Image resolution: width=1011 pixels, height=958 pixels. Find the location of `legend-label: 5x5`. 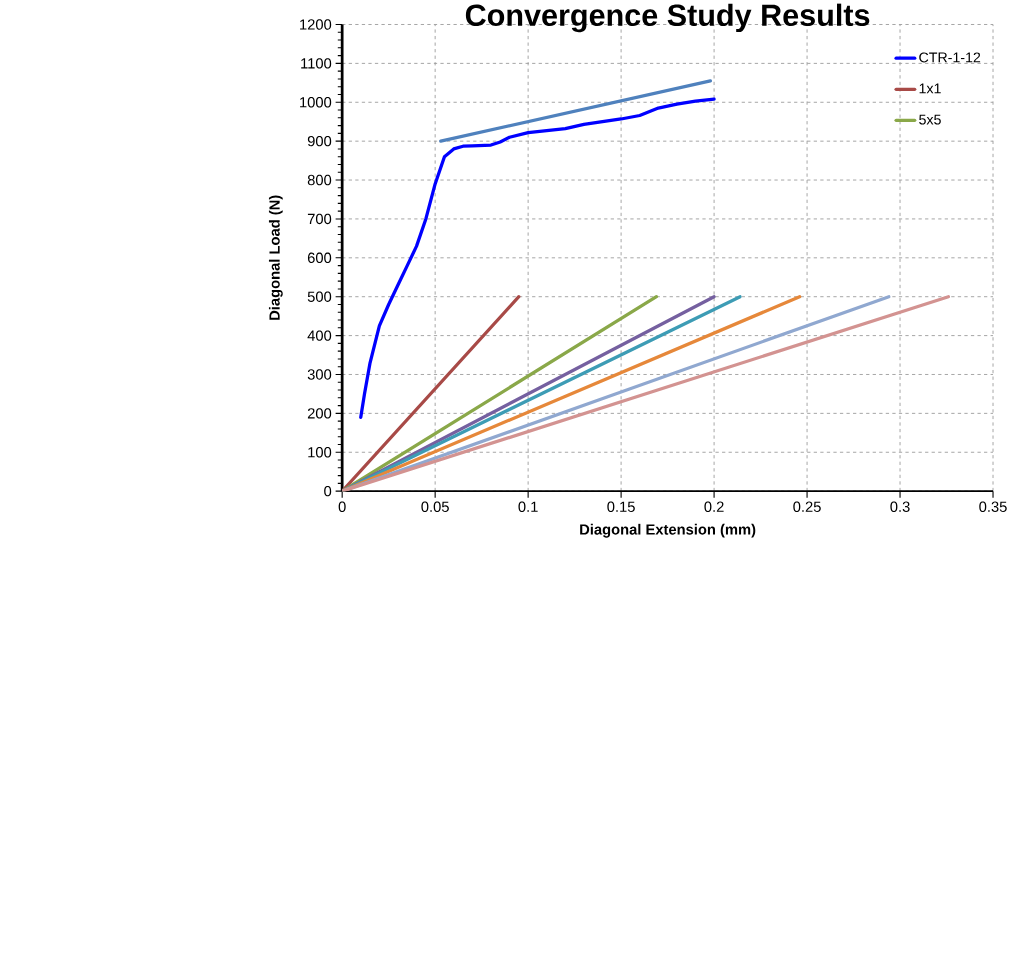

legend-label: 5x5 is located at coordinates (930, 119).